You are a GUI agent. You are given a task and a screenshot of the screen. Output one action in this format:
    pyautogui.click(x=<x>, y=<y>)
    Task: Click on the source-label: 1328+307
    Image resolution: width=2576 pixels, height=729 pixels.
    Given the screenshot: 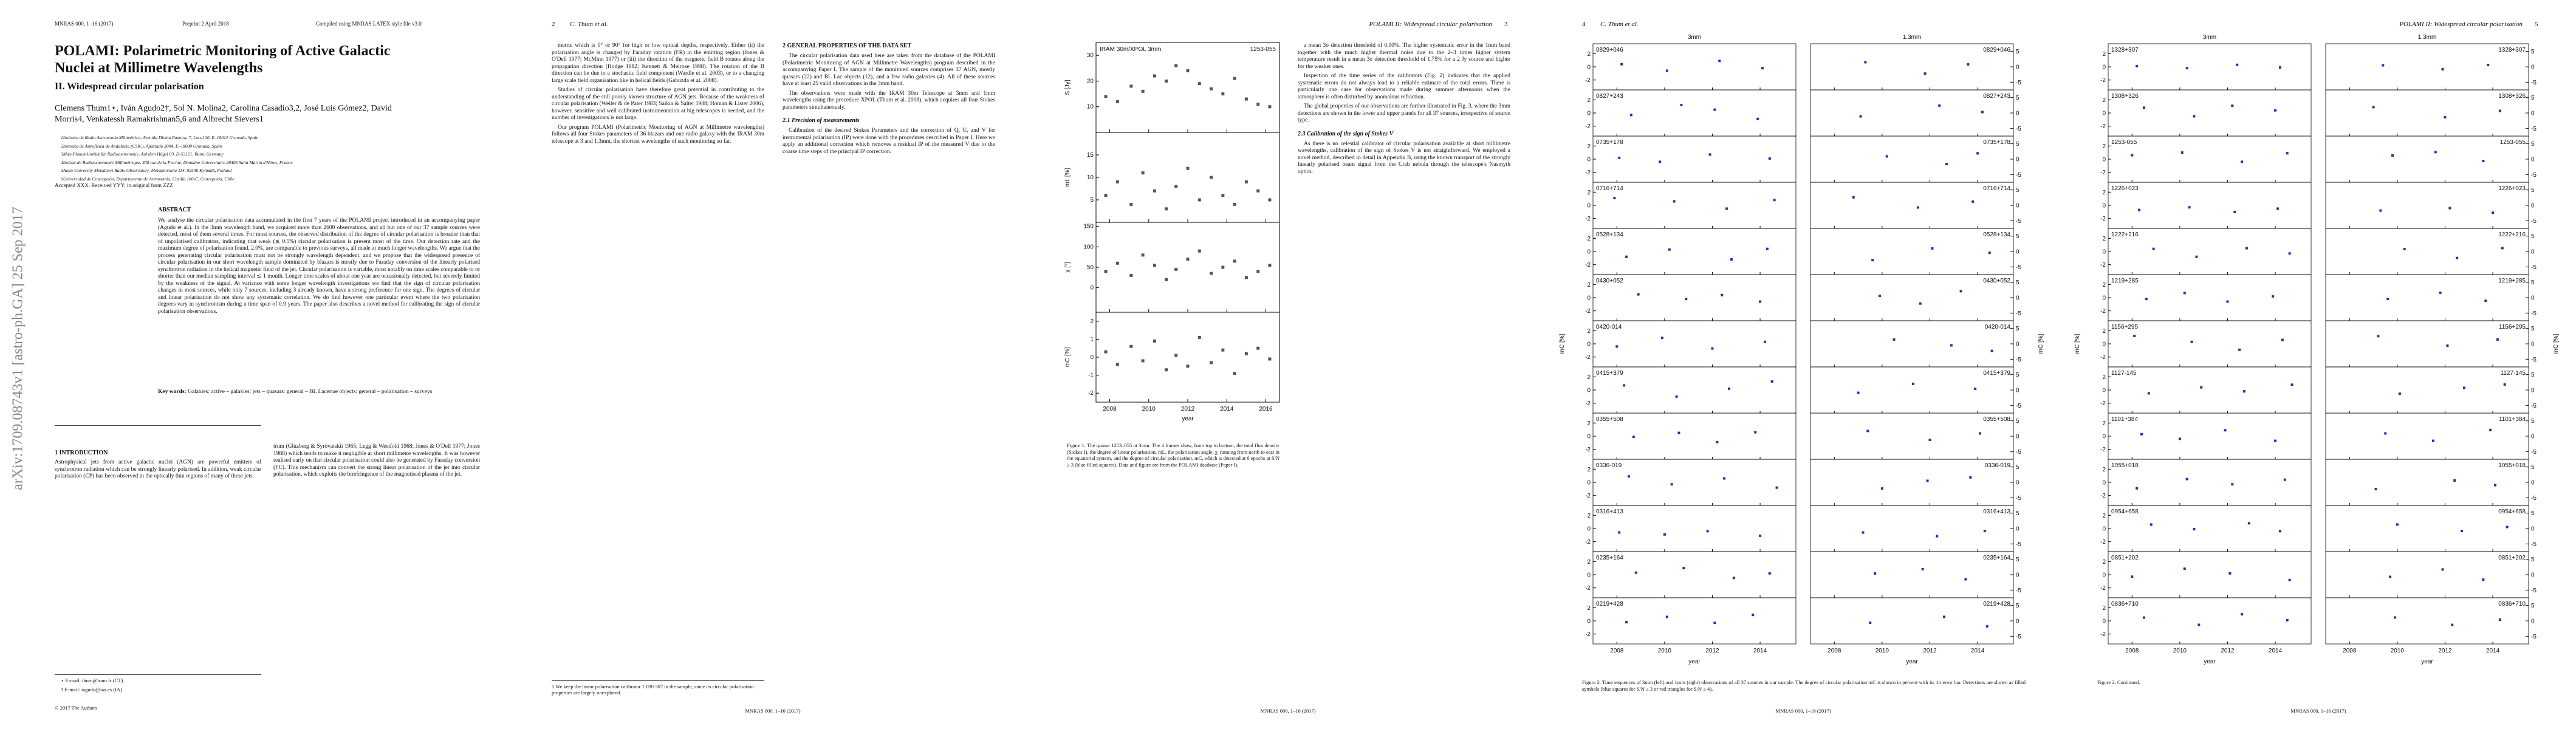 What is the action you would take?
    pyautogui.click(x=2512, y=50)
    